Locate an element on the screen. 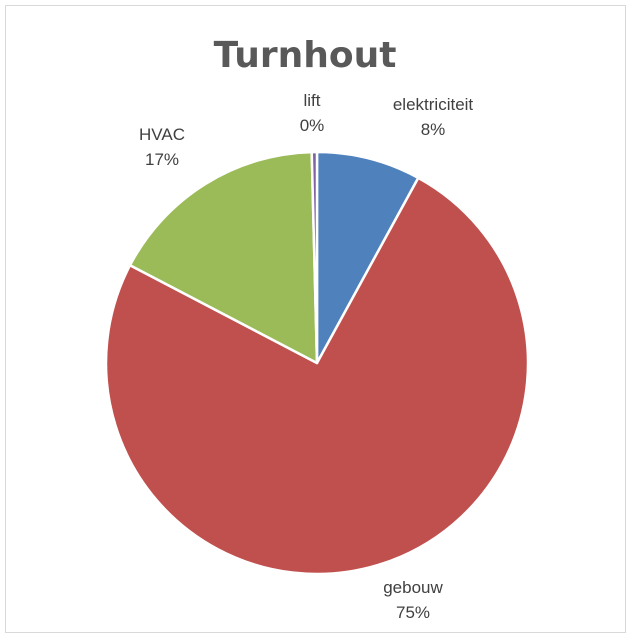  pie-slice-hvac is located at coordinates (223, 257).